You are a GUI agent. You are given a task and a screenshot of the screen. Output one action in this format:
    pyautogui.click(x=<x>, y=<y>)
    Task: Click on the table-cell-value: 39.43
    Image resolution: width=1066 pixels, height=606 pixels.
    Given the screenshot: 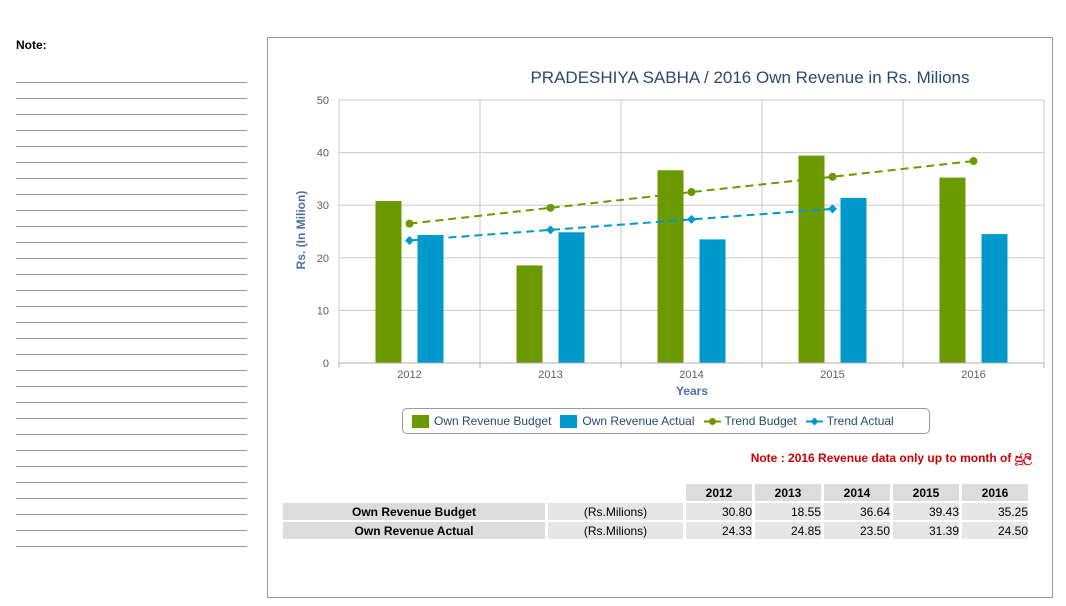 What is the action you would take?
    pyautogui.click(x=926, y=511)
    